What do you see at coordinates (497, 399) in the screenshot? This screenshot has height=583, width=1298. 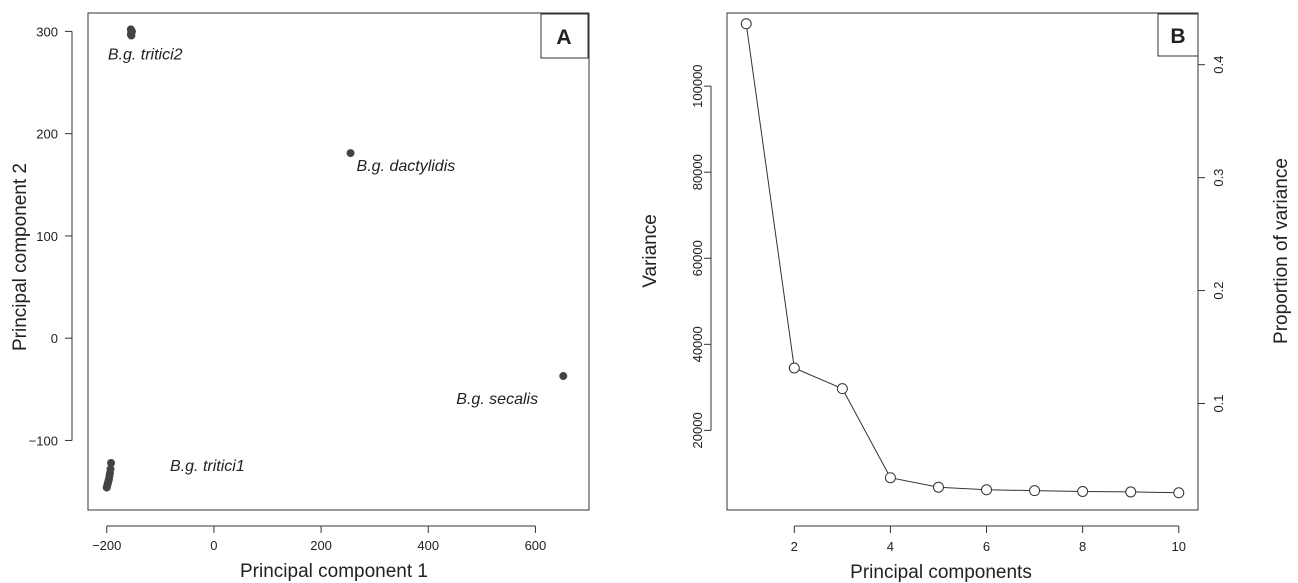 I see `panel-a-group-label: B.g. secalis` at bounding box center [497, 399].